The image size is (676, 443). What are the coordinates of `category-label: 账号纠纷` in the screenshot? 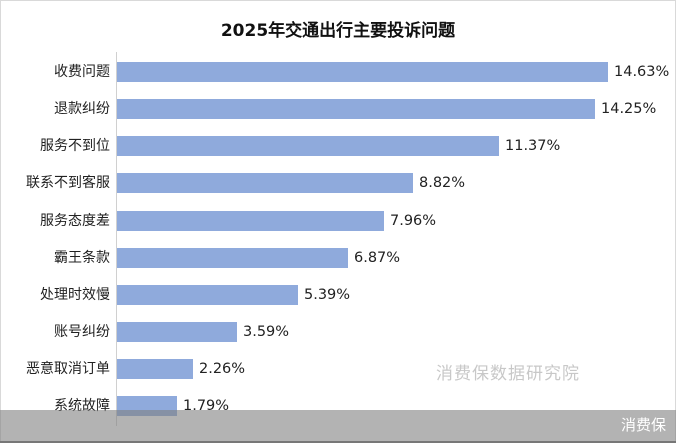 It's located at (82, 332).